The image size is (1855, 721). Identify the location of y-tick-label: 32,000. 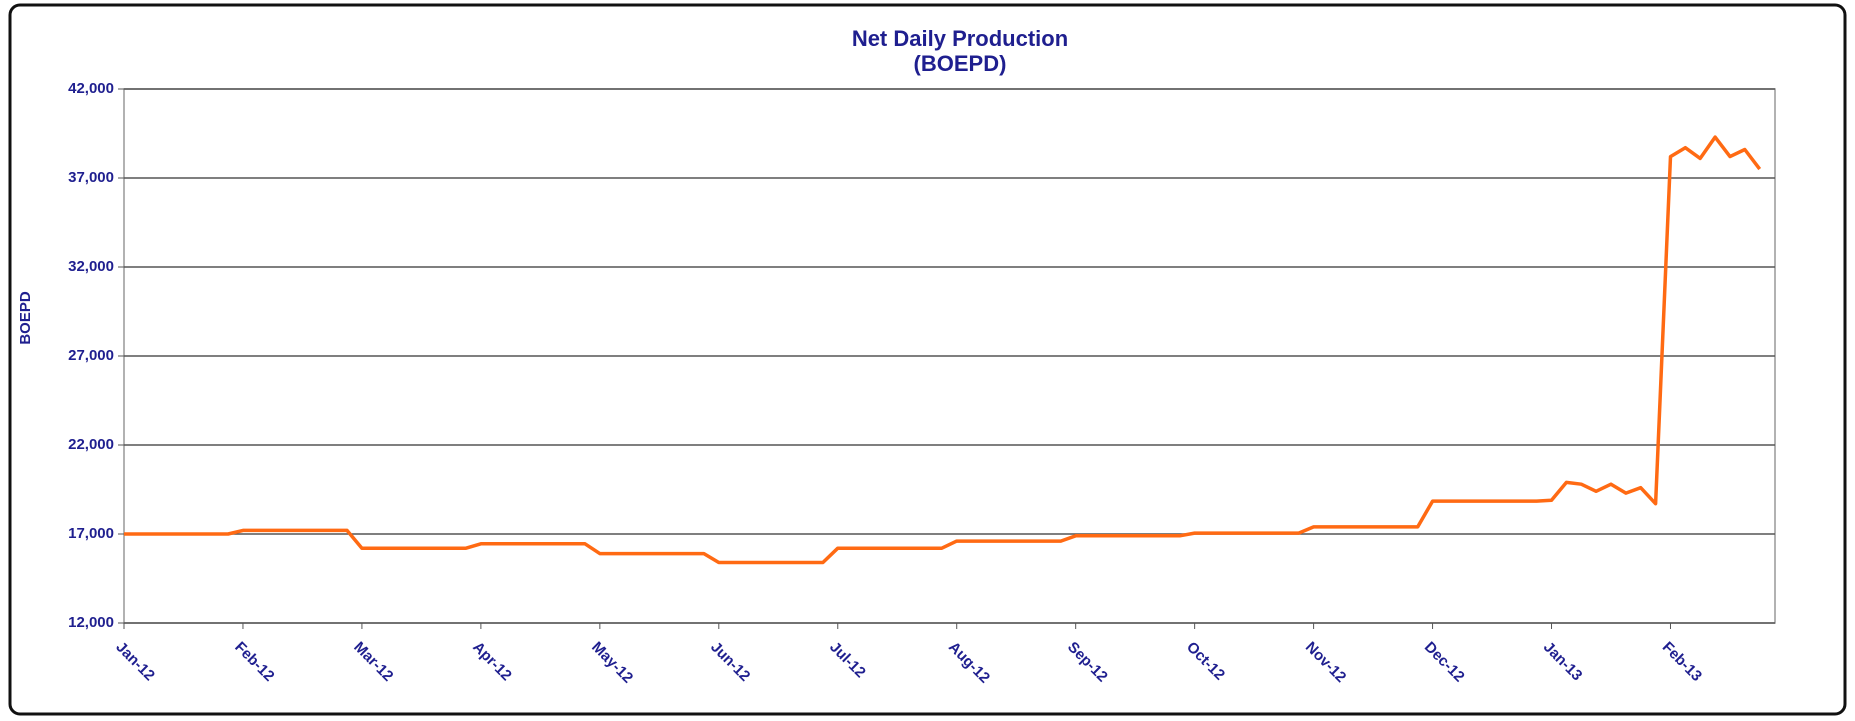
(91, 266).